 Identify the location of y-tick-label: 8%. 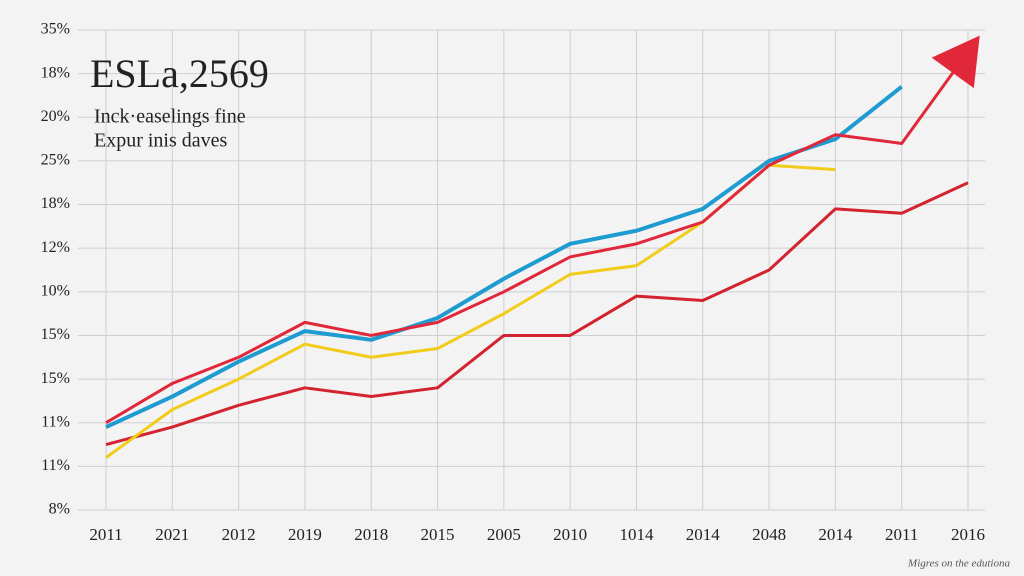
(59, 509).